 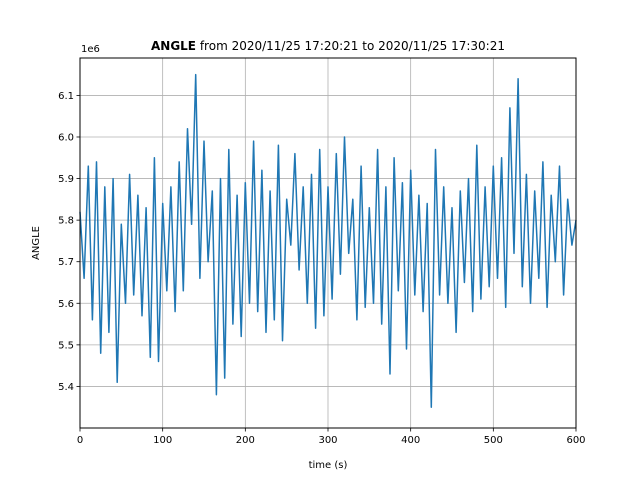 What do you see at coordinates (66, 345) in the screenshot?
I see `y-tick-label: 5.5` at bounding box center [66, 345].